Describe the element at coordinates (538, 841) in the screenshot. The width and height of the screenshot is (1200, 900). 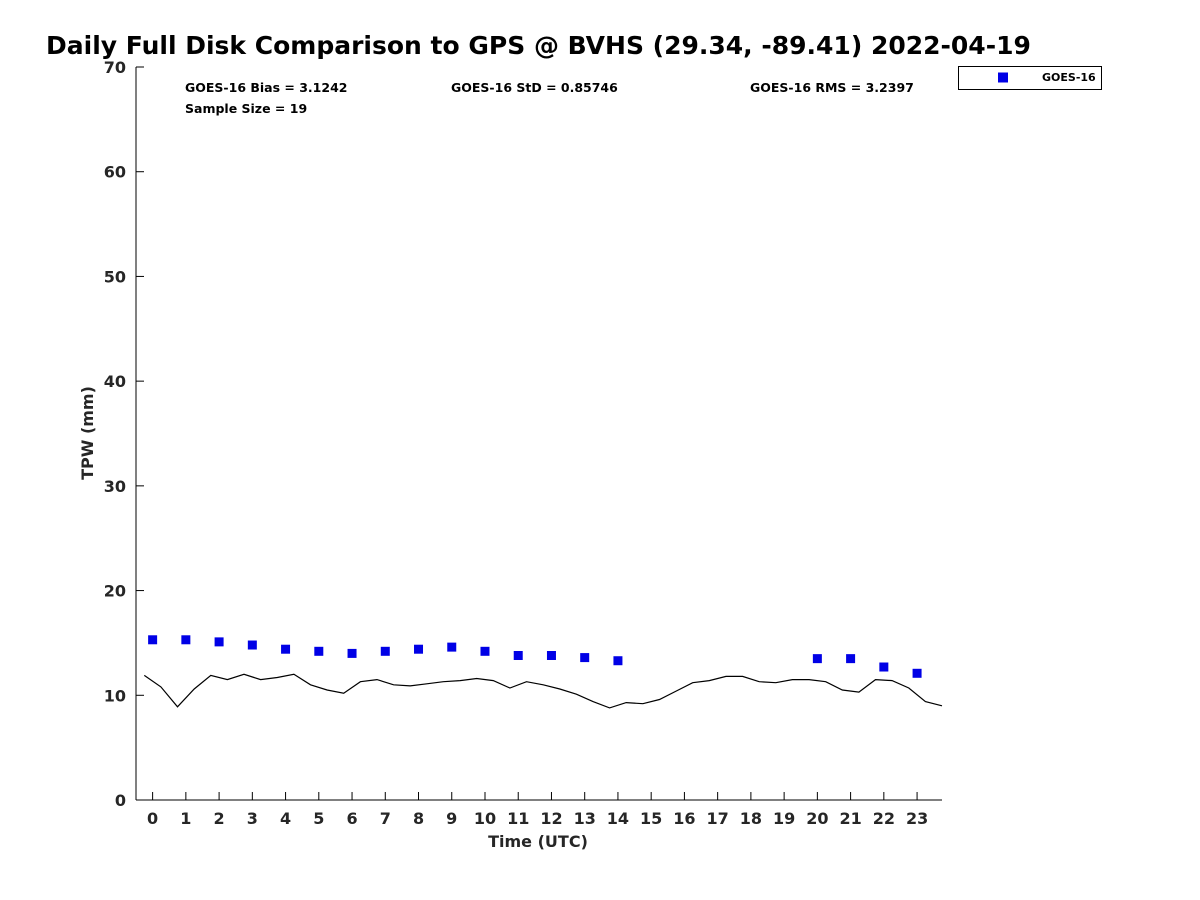
I see `x-axis-label: Time (UTC)` at that location.